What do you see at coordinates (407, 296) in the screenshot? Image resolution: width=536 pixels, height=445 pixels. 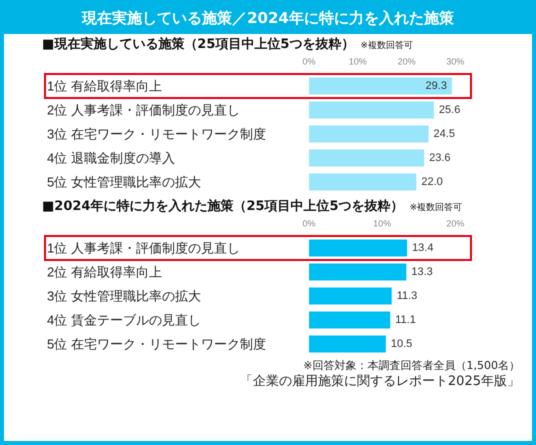 I see `data-label: 11.3` at bounding box center [407, 296].